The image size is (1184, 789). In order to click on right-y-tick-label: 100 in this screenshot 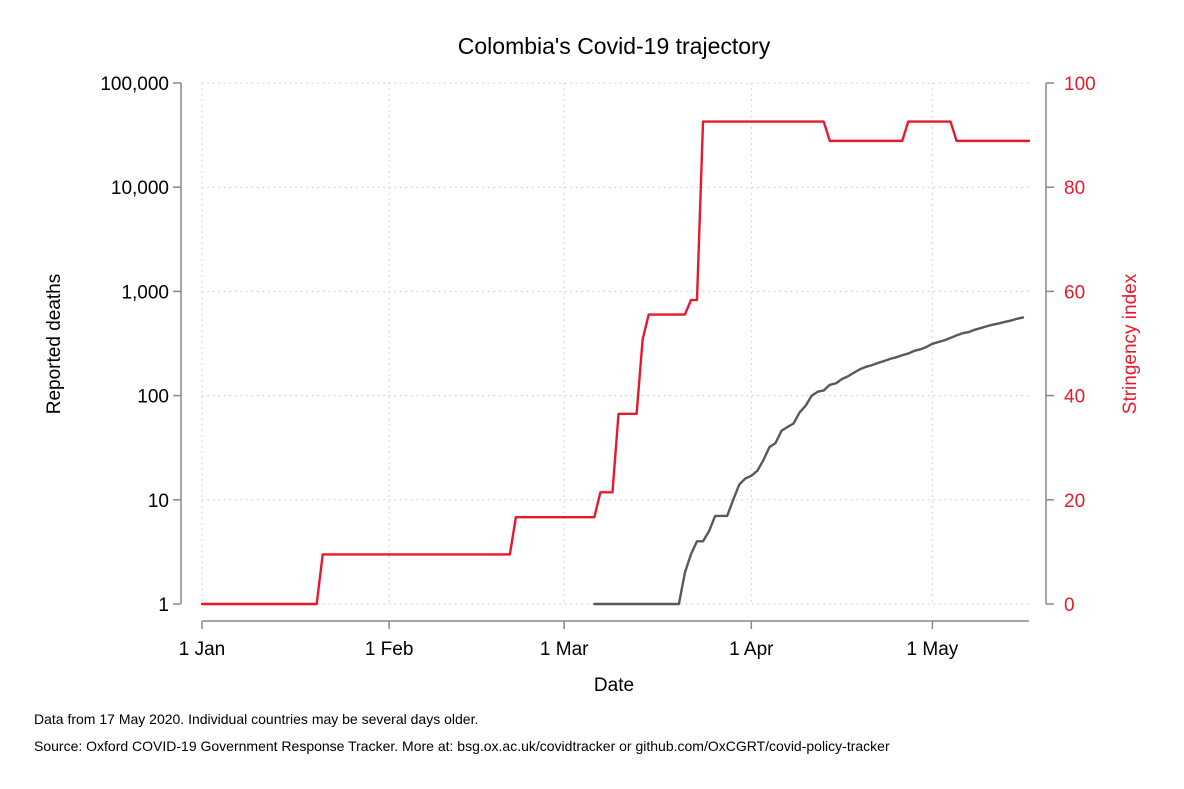, I will do `click(1080, 84)`.